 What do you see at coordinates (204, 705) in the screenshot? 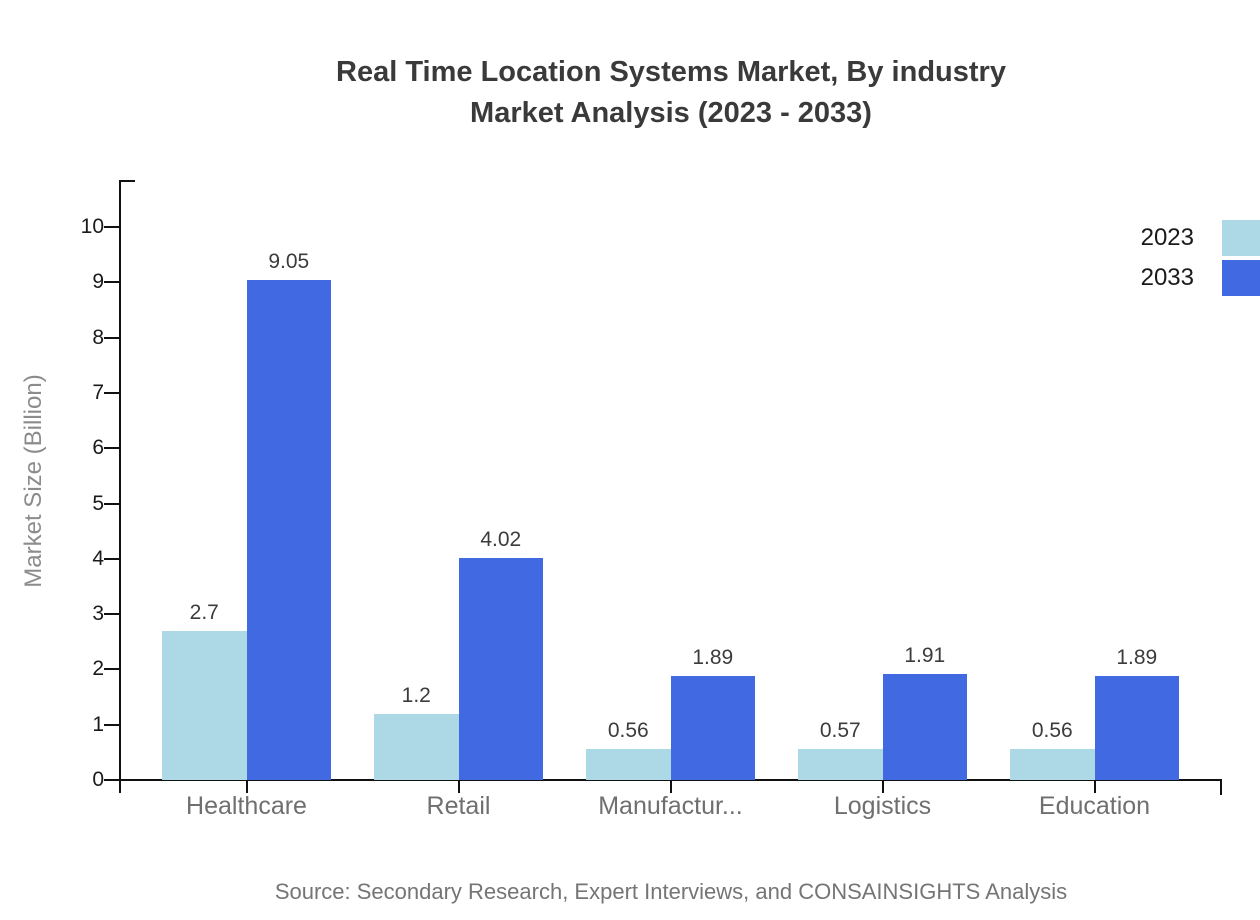
I see `bar-2023-healthcare` at bounding box center [204, 705].